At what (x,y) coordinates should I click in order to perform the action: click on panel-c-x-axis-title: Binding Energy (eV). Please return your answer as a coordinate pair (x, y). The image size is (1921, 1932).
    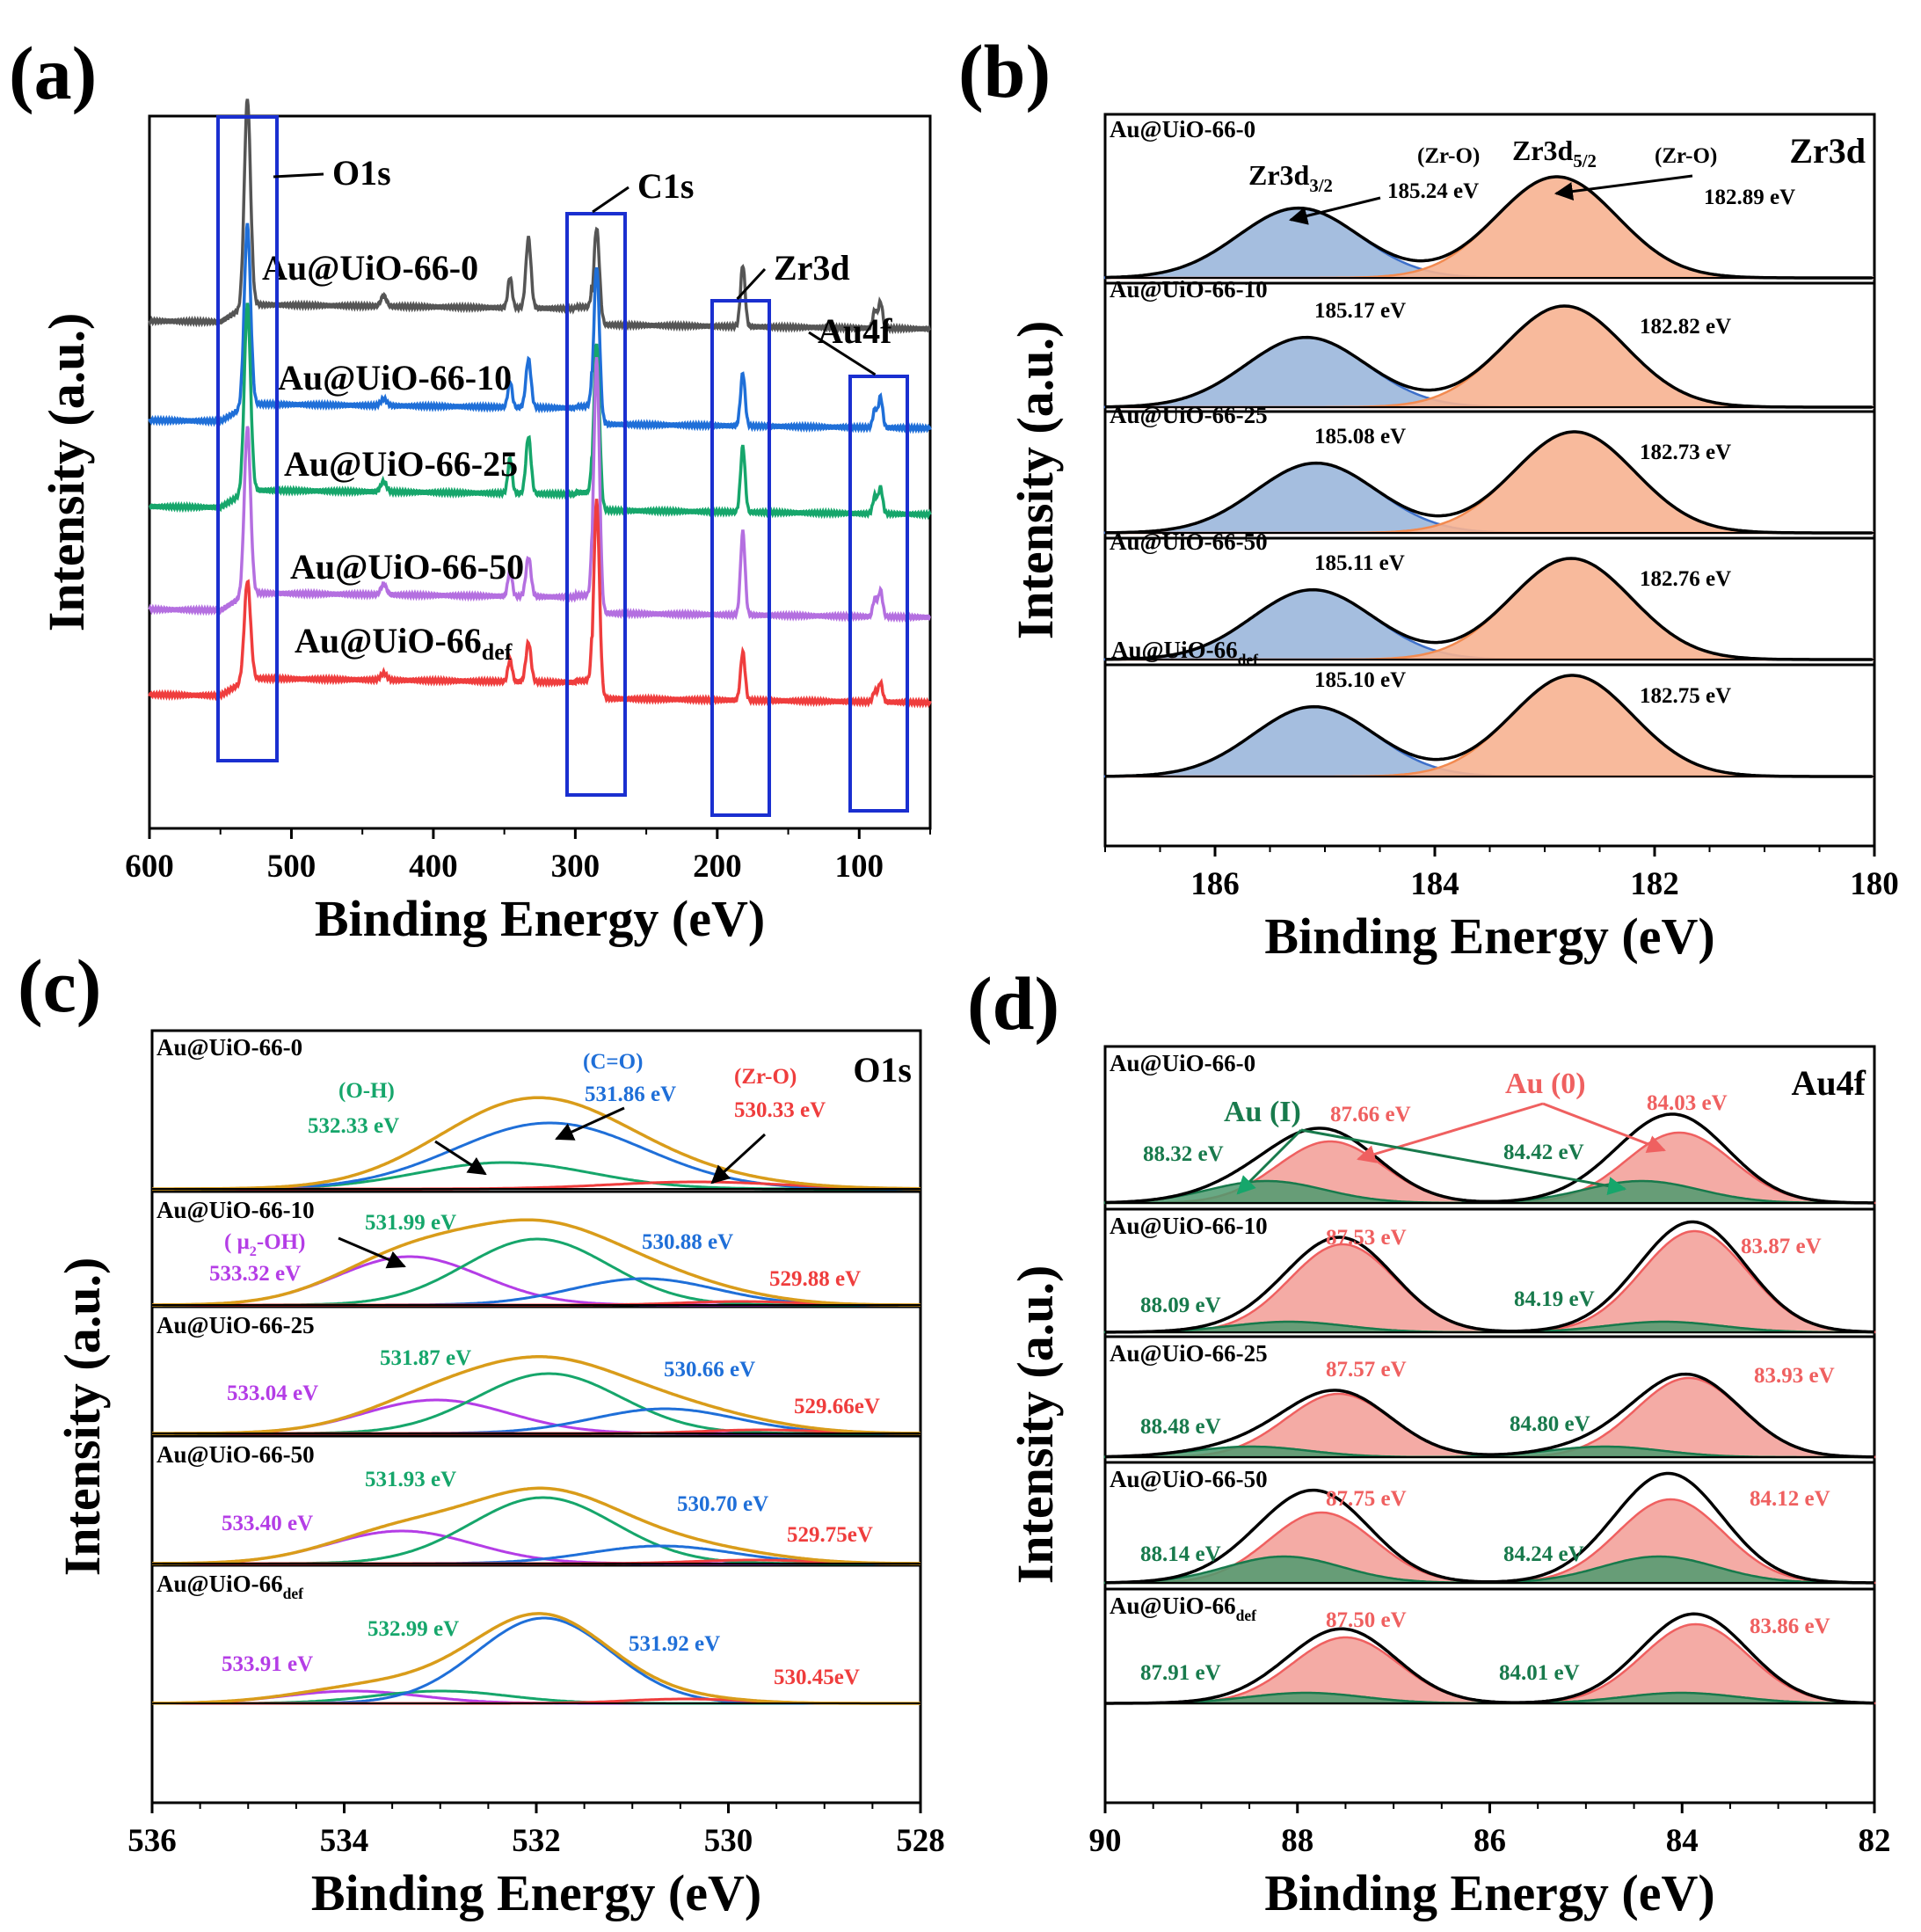
    Looking at the image, I should click on (536, 1893).